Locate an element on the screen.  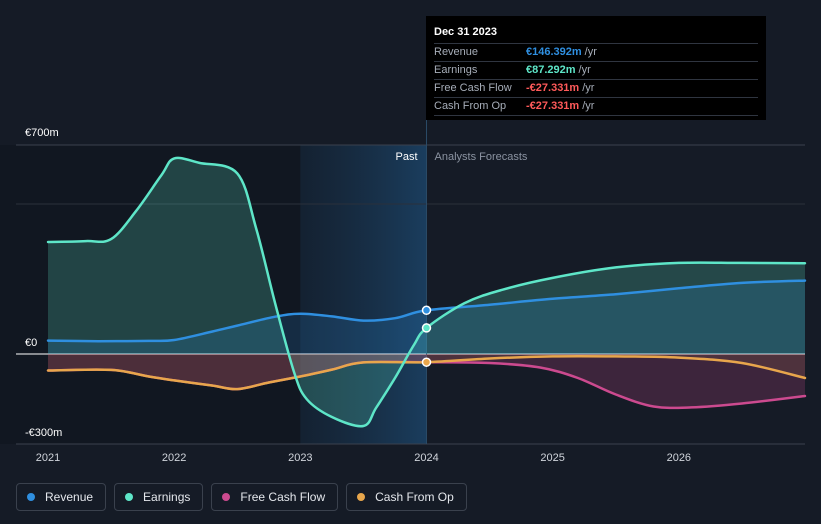
y-tick-label: €700m is located at coordinates (42, 133).